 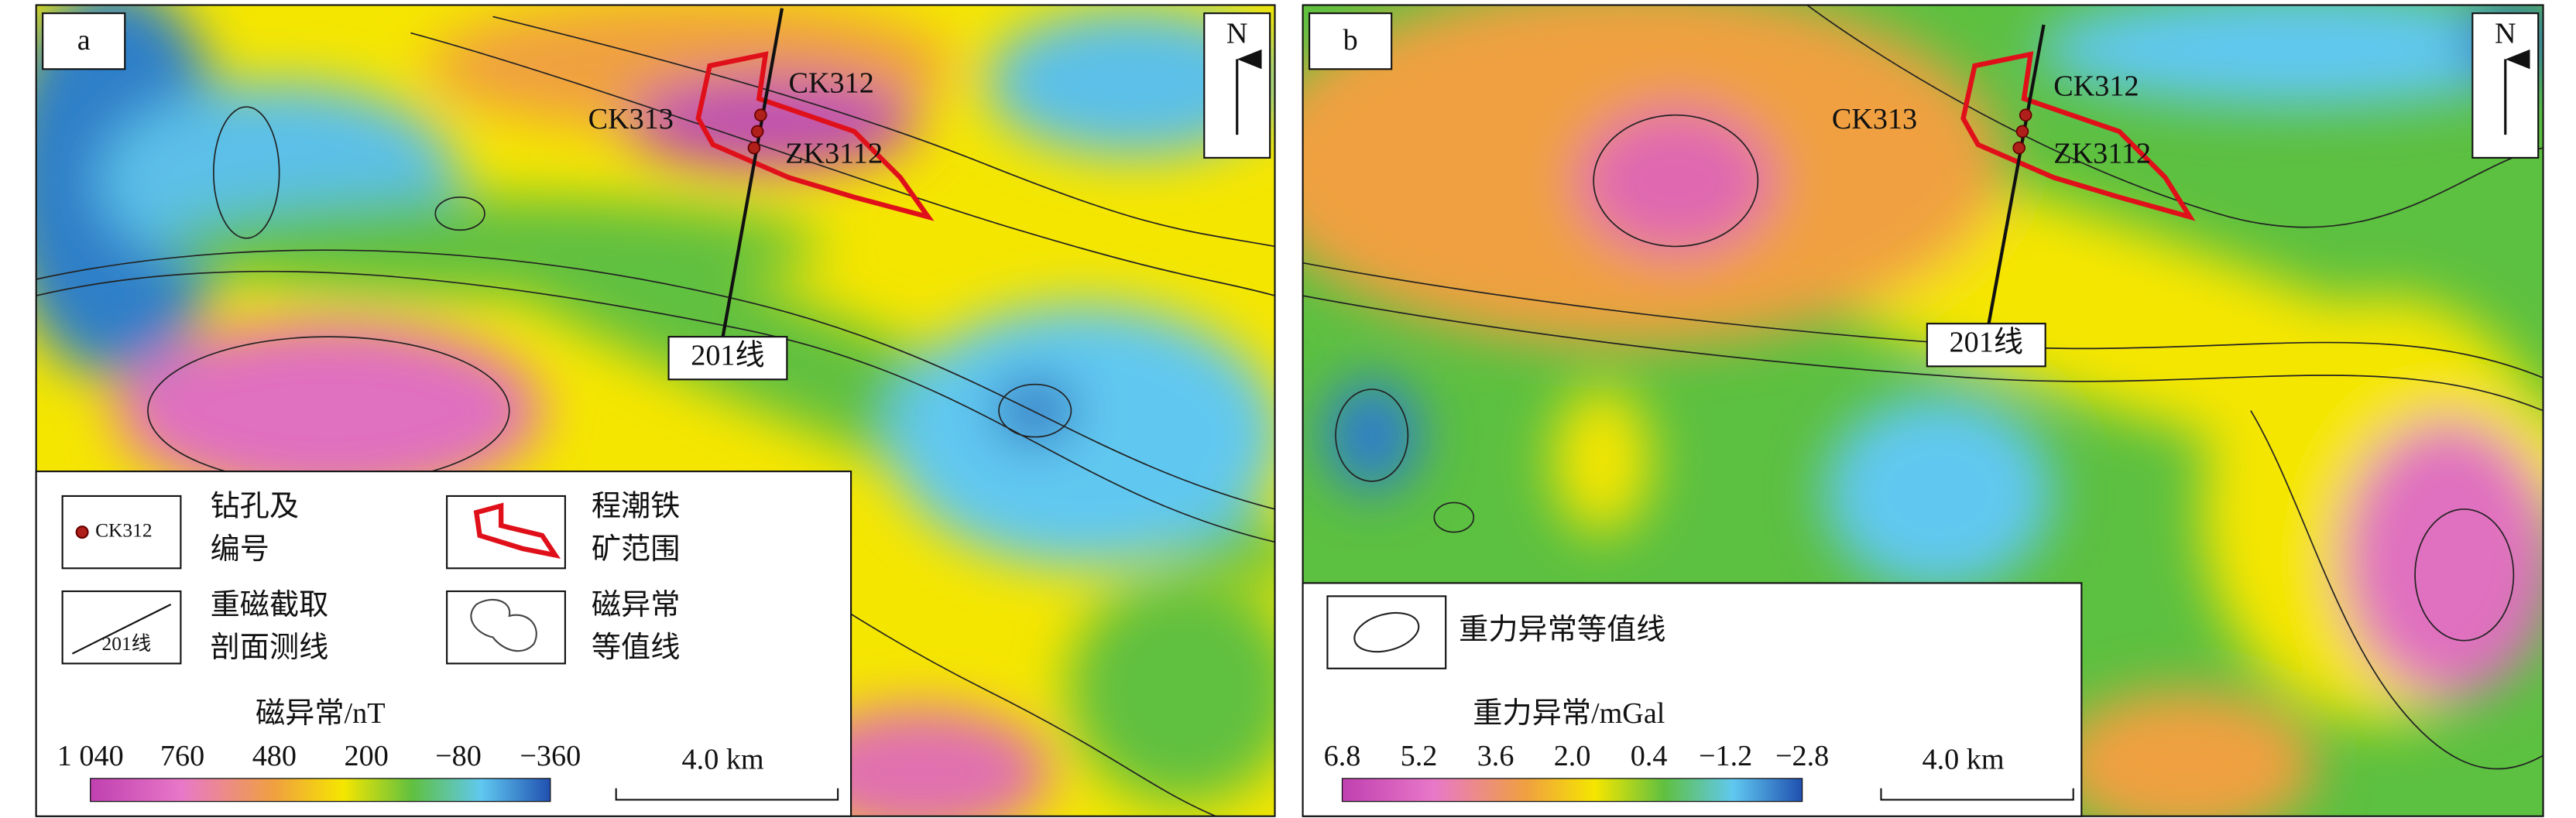 I want to click on legend-text: 程潮铁, so click(x=636, y=507).